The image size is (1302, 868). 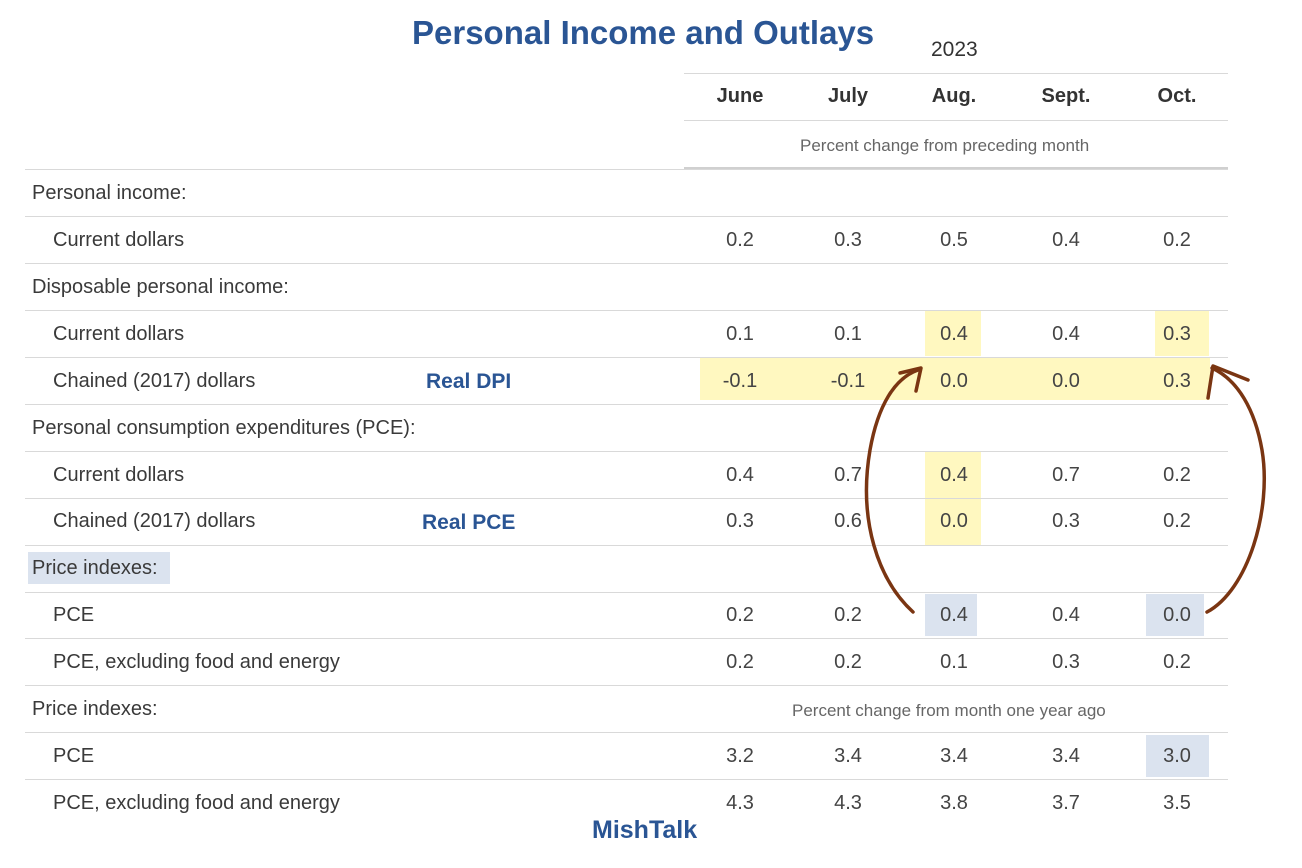 I want to click on highlight-oct-dpi-current, so click(x=1182, y=333).